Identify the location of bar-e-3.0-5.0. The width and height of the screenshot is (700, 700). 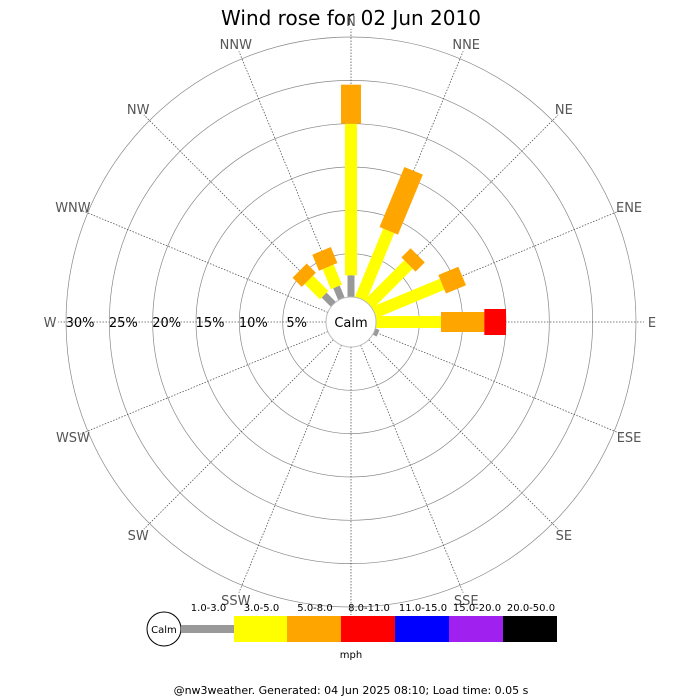
(408, 322).